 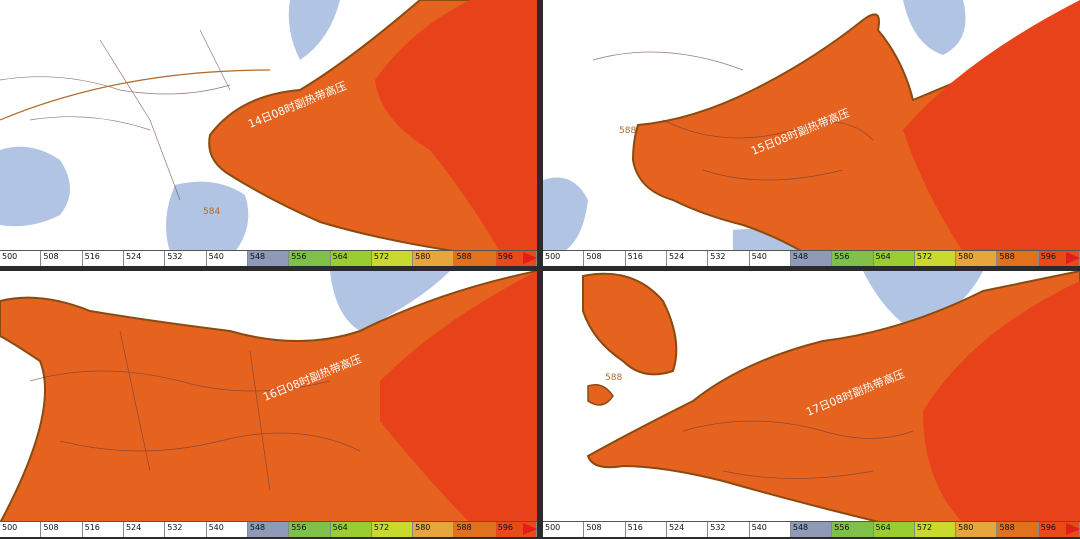 What do you see at coordinates (613, 378) in the screenshot?
I see `contour-label-4: 588` at bounding box center [613, 378].